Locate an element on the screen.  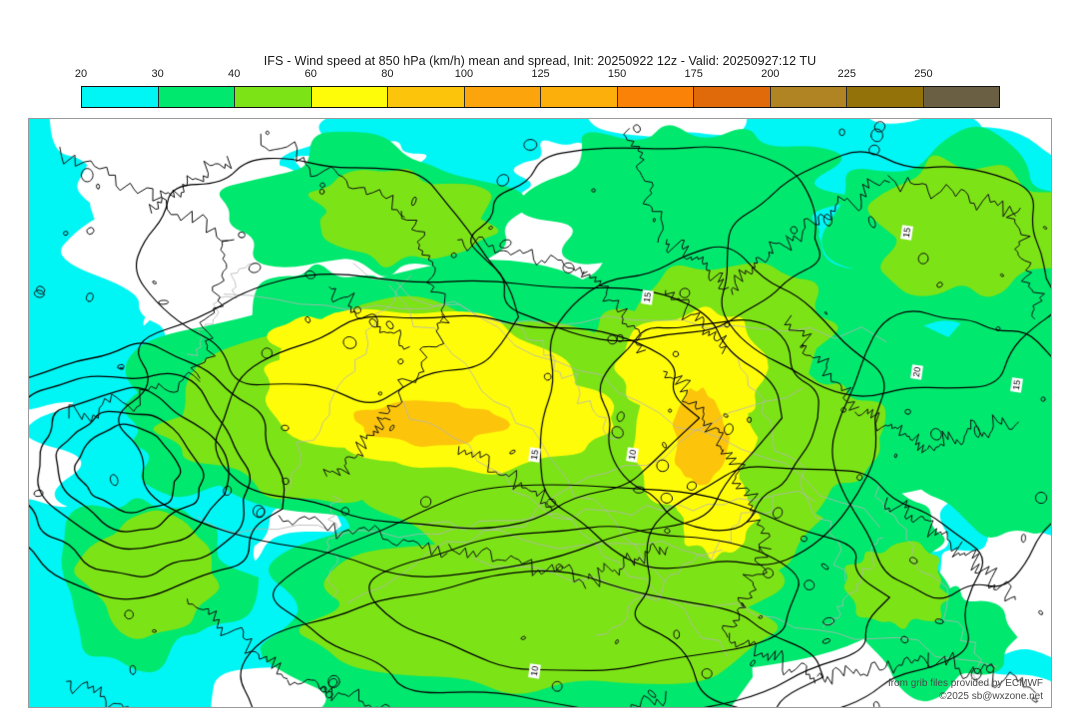
colorbar-tick-175: 175 is located at coordinates (693, 74).